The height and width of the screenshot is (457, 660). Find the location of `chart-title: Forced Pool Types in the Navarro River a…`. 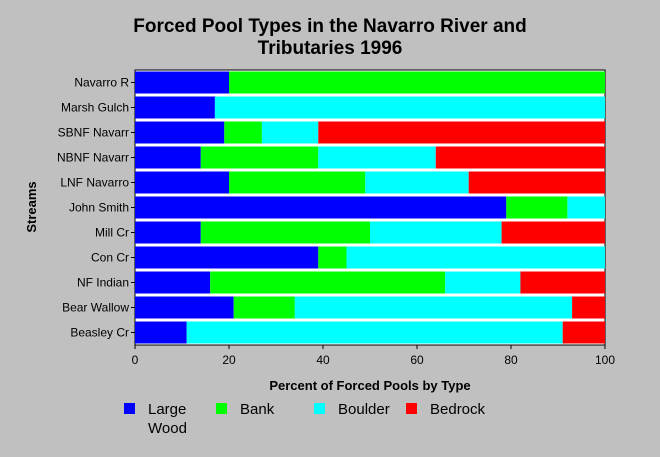

chart-title: Forced Pool Types in the Navarro River a… is located at coordinates (330, 38).